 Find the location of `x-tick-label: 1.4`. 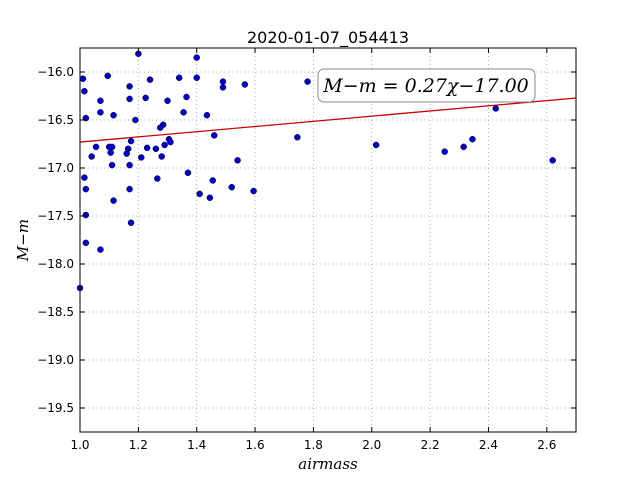

x-tick-label: 1.4 is located at coordinates (196, 445).